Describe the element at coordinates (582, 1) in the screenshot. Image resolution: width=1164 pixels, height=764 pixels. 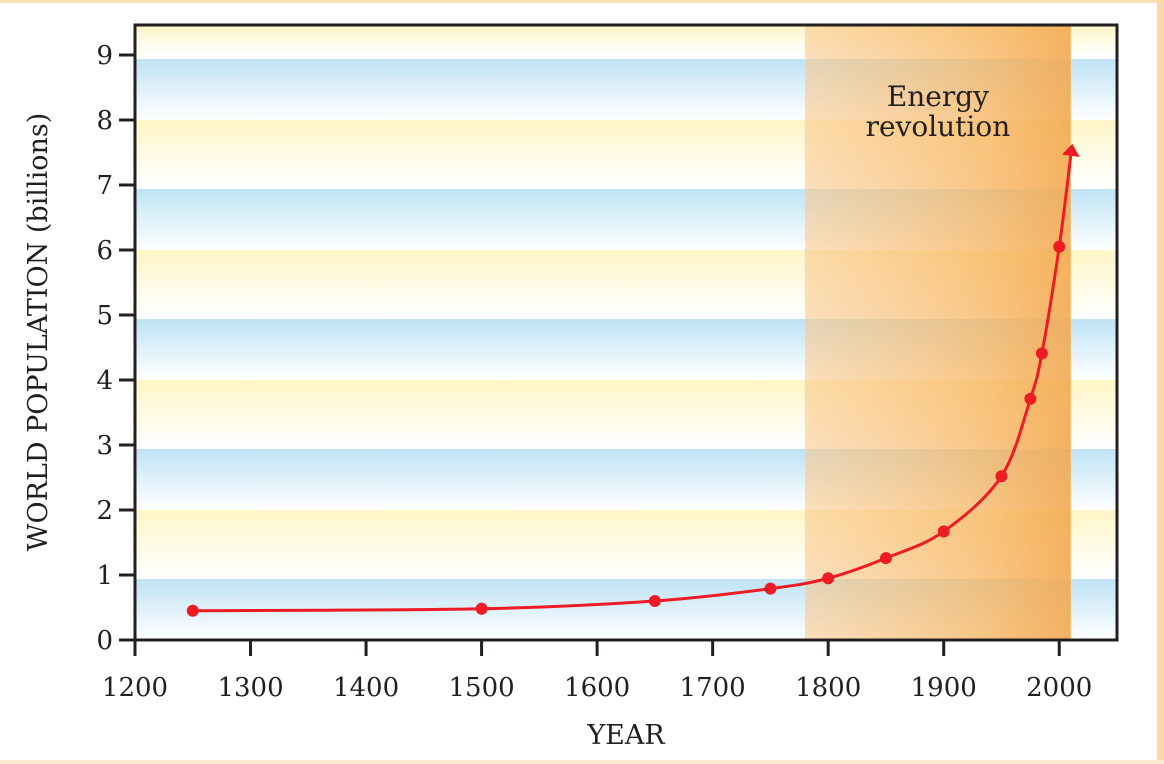
I see `page-border-top` at that location.